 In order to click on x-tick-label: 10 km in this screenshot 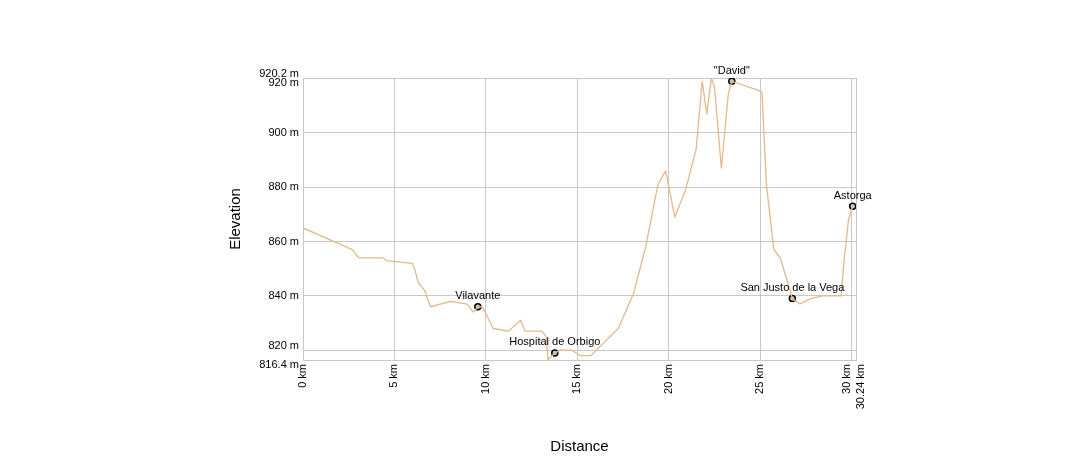, I will do `click(484, 379)`.